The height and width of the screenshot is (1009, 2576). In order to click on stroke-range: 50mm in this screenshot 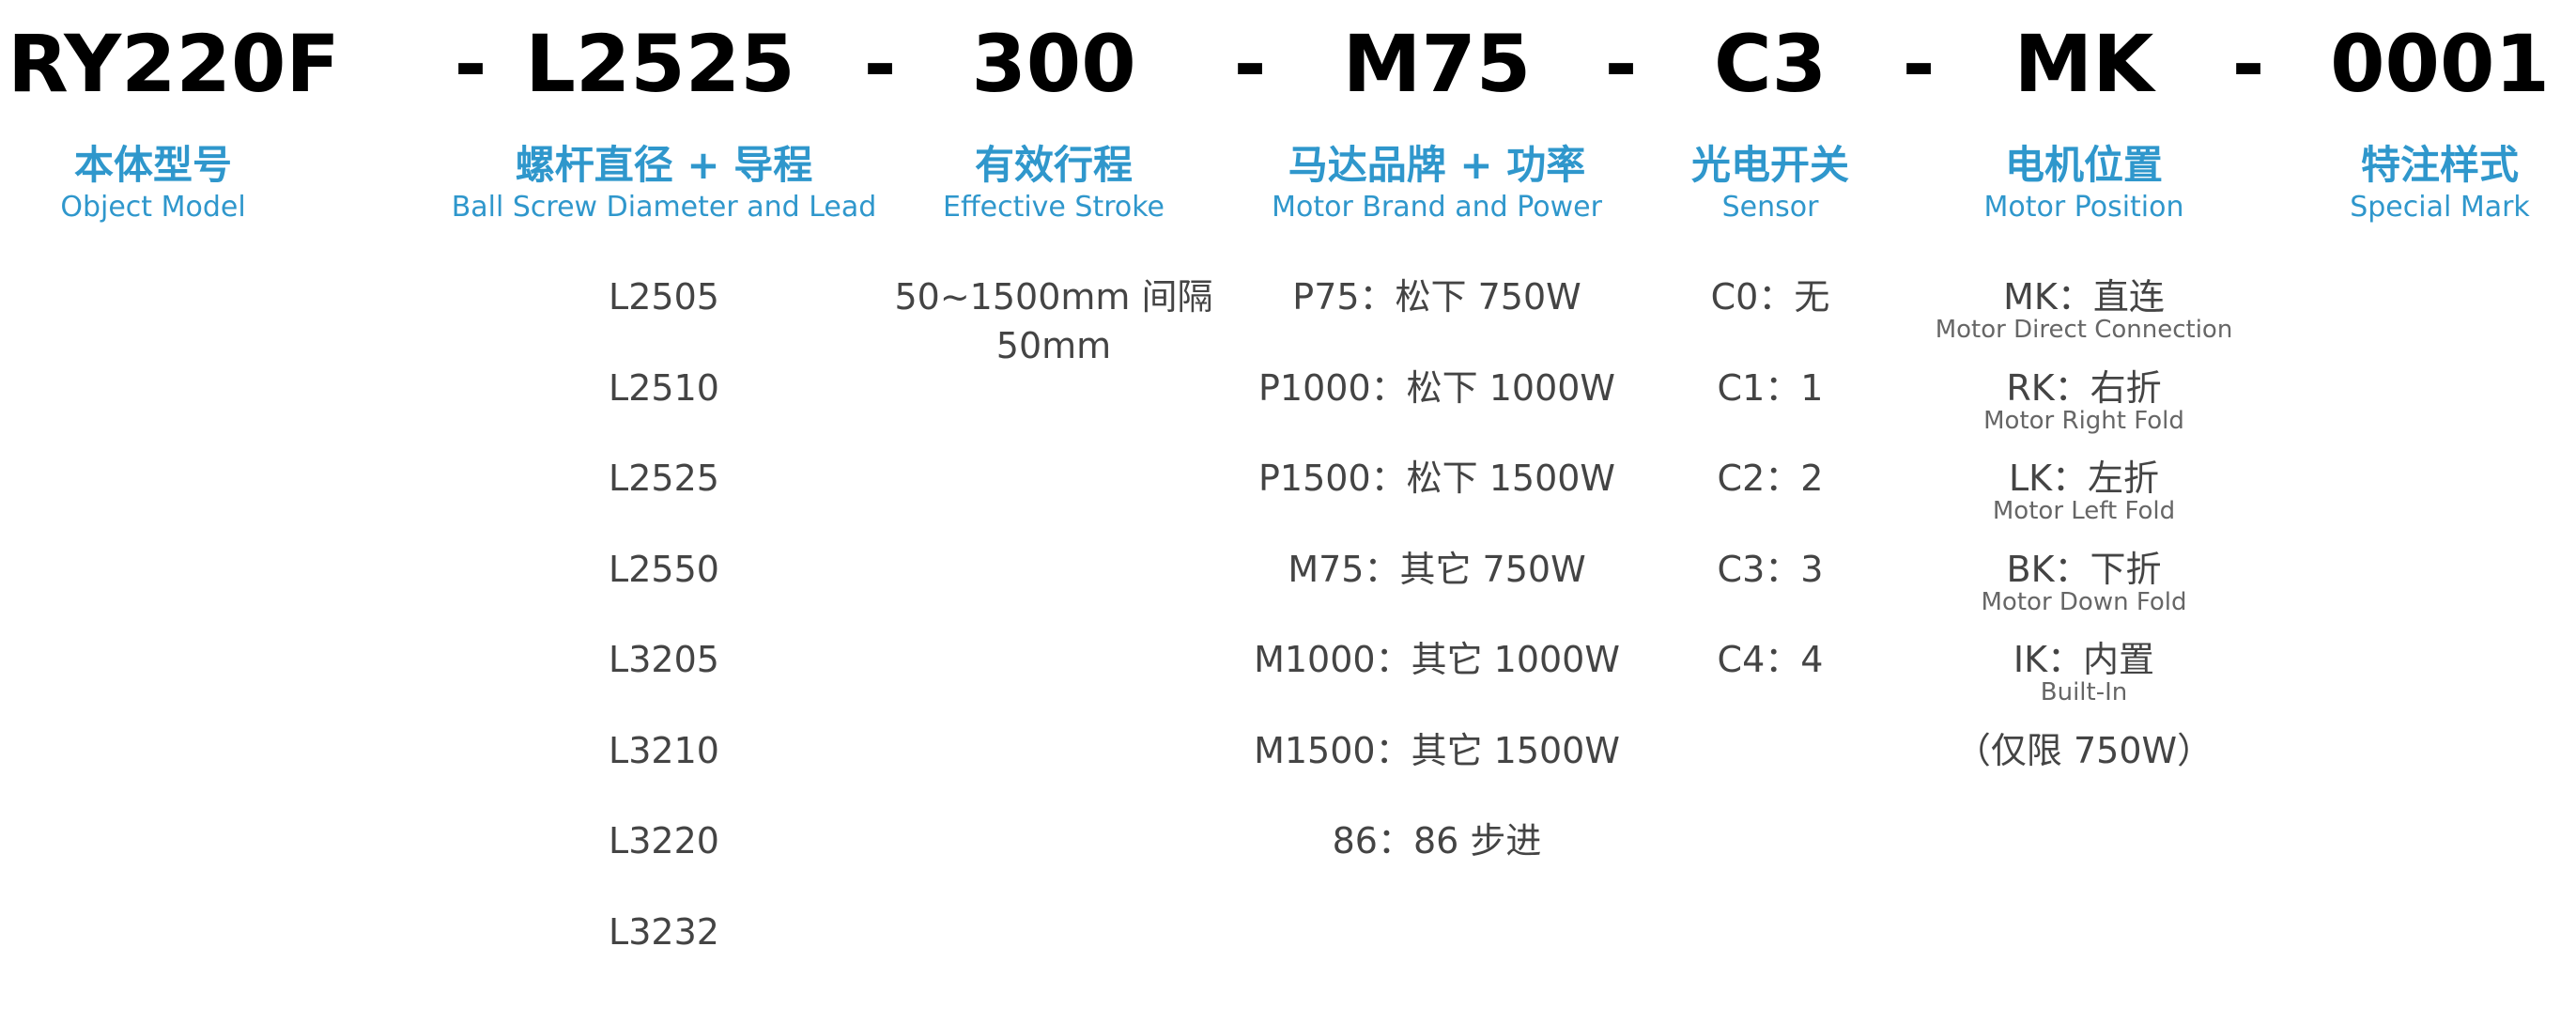, I will do `click(1053, 345)`.